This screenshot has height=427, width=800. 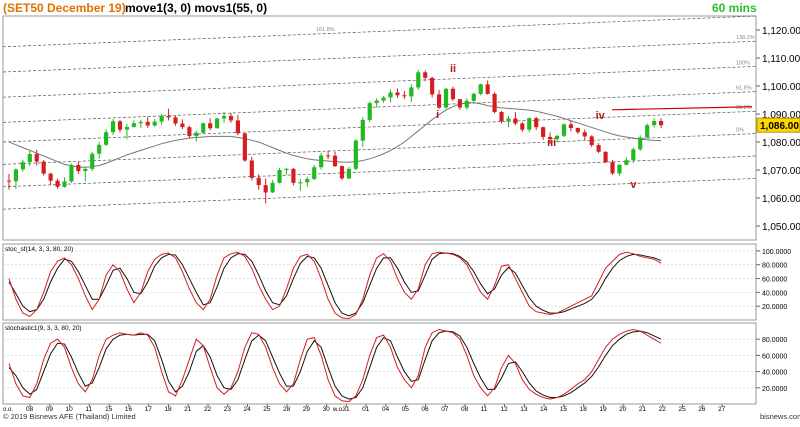 What do you see at coordinates (682, 108) in the screenshot?
I see `target-line` at bounding box center [682, 108].